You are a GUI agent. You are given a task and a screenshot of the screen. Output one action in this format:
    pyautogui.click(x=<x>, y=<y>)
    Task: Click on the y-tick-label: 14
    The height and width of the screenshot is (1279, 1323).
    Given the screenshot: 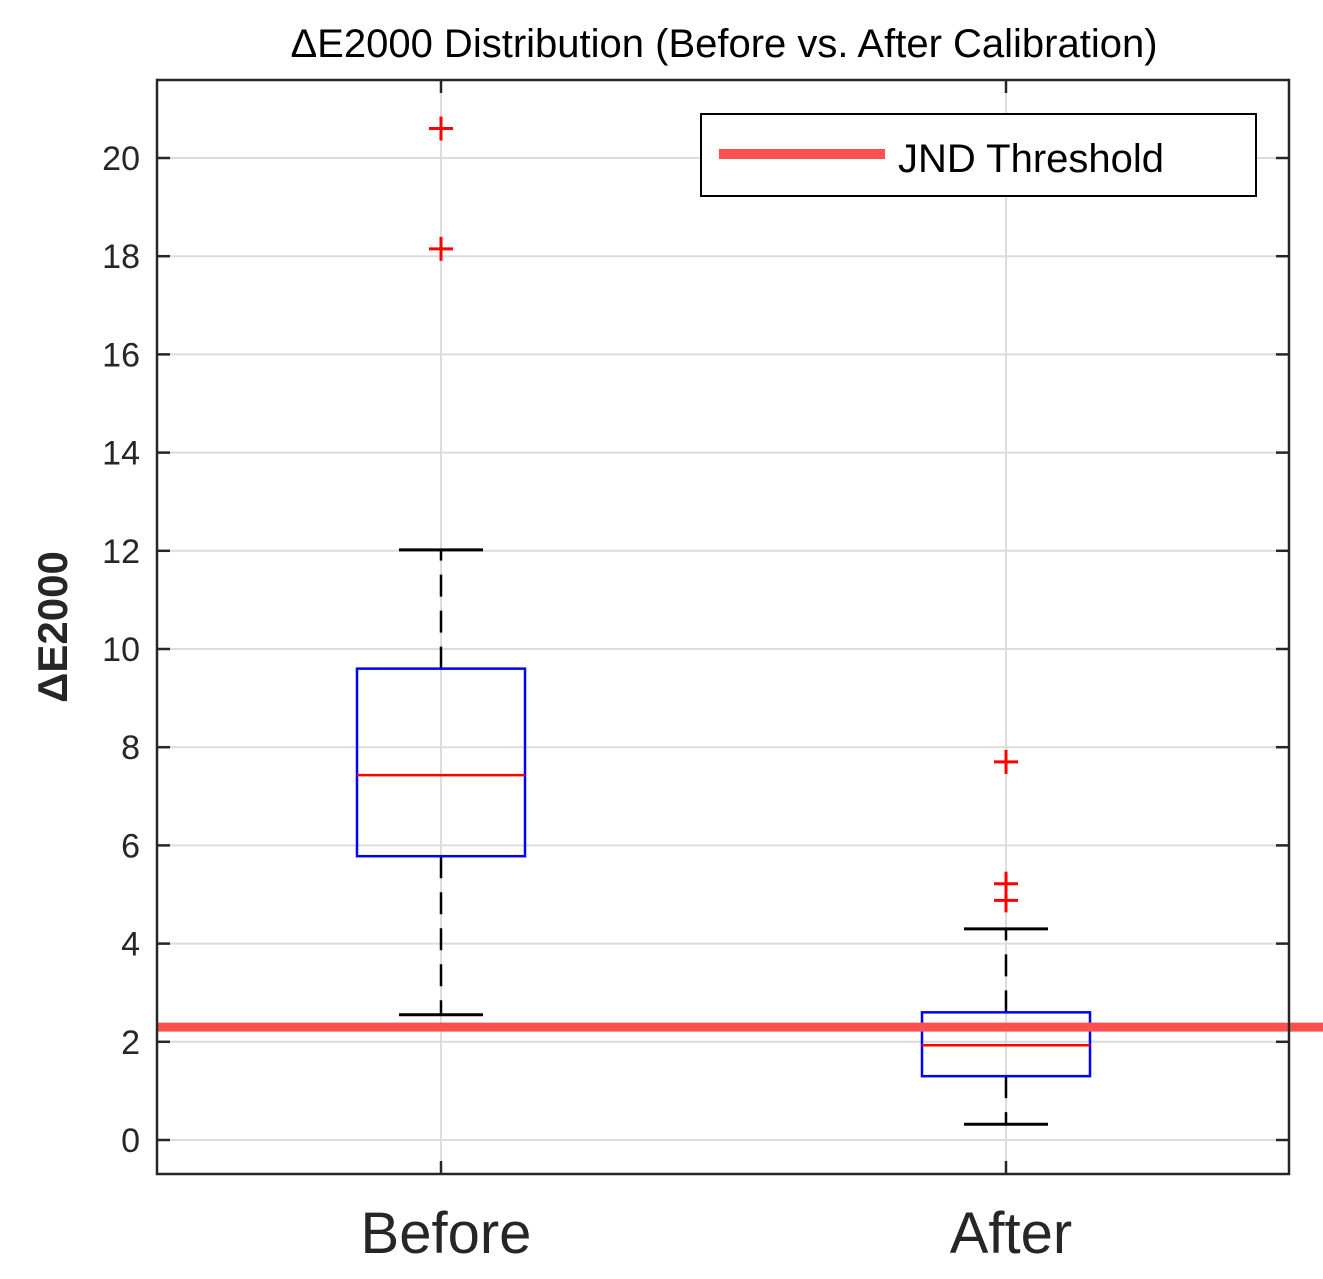 What is the action you would take?
    pyautogui.click(x=121, y=454)
    